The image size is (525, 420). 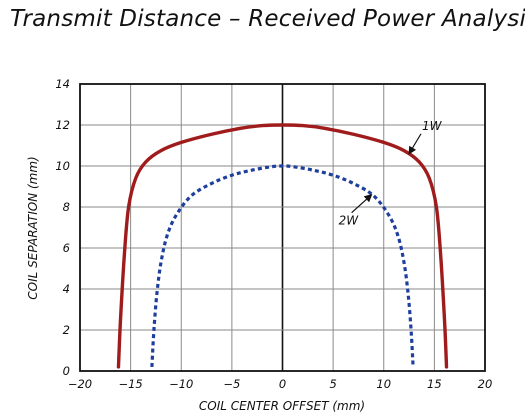 I want to click on y-tick-label: 0, so click(x=66, y=371).